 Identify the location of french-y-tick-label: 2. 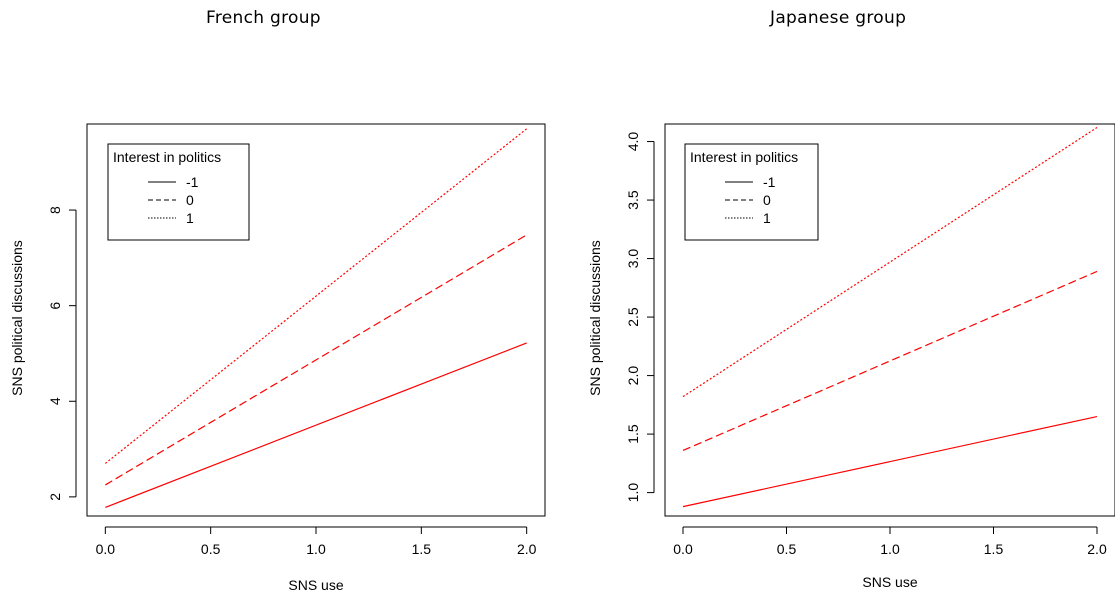
(55, 497).